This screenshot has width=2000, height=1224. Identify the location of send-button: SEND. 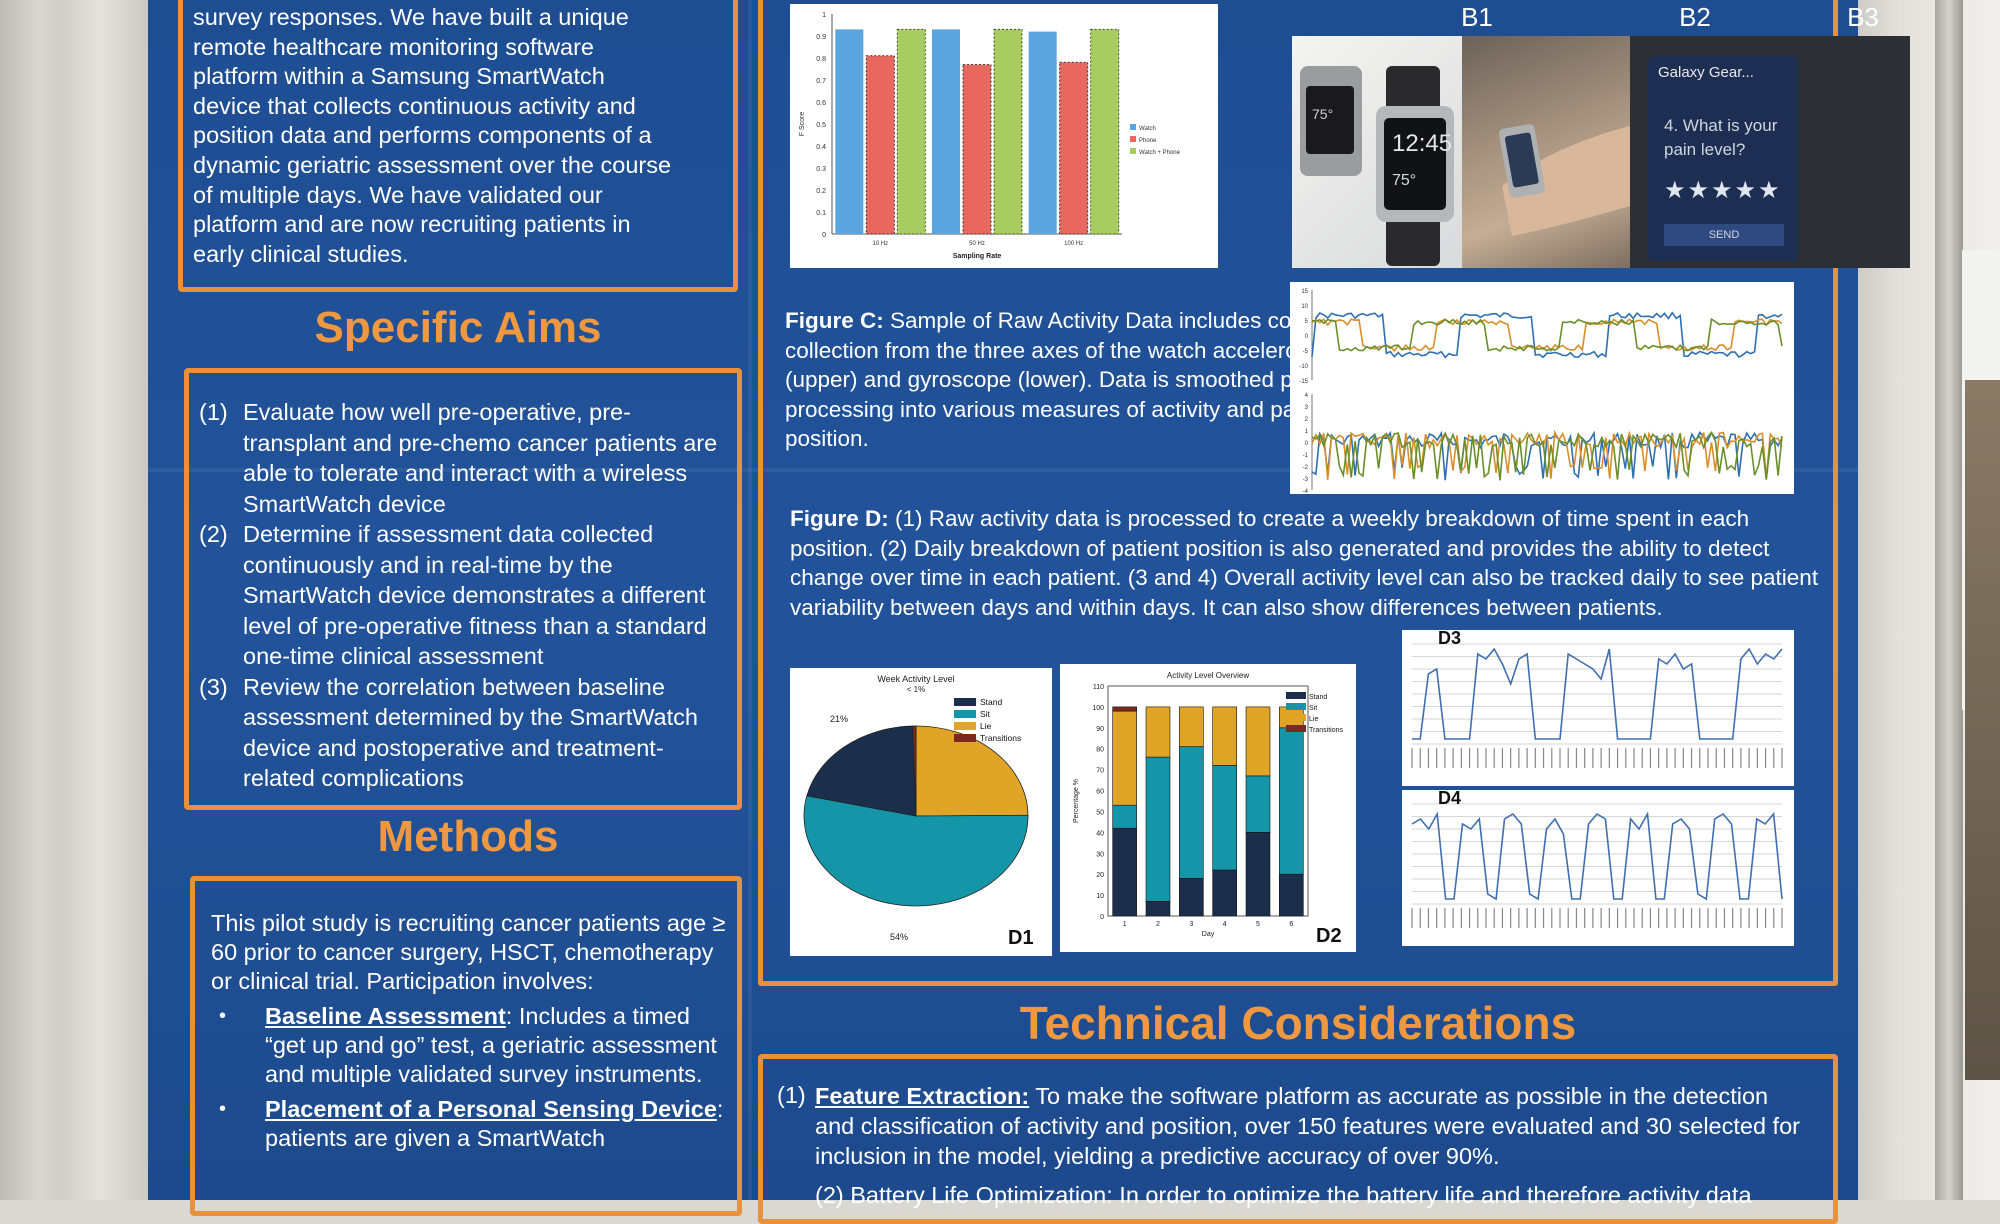
(1724, 235).